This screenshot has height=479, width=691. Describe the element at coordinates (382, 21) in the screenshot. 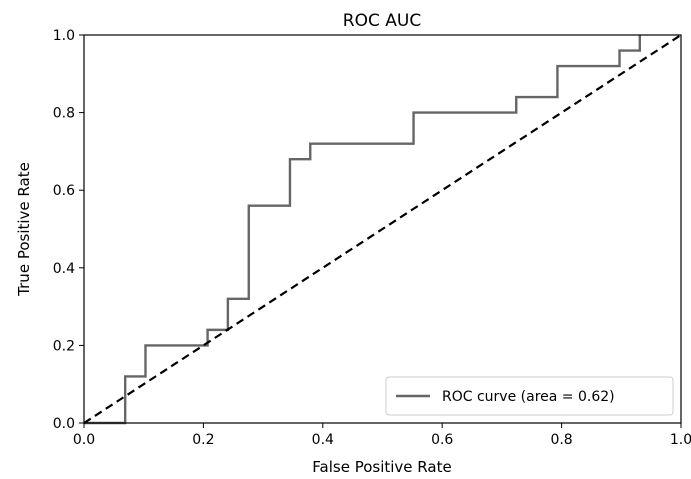

I see `chart-title: ROC AUC` at that location.